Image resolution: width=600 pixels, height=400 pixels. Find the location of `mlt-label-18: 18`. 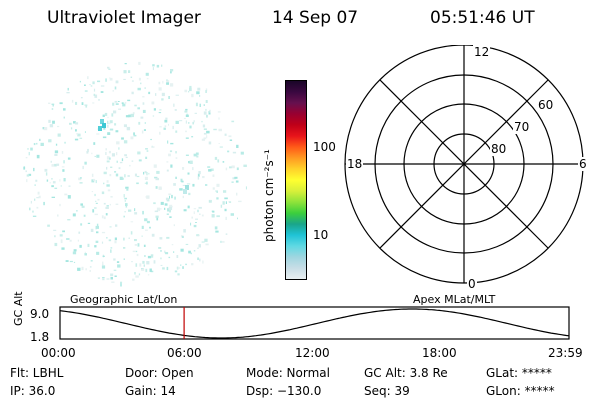

mlt-label-18: 18 is located at coordinates (355, 164).